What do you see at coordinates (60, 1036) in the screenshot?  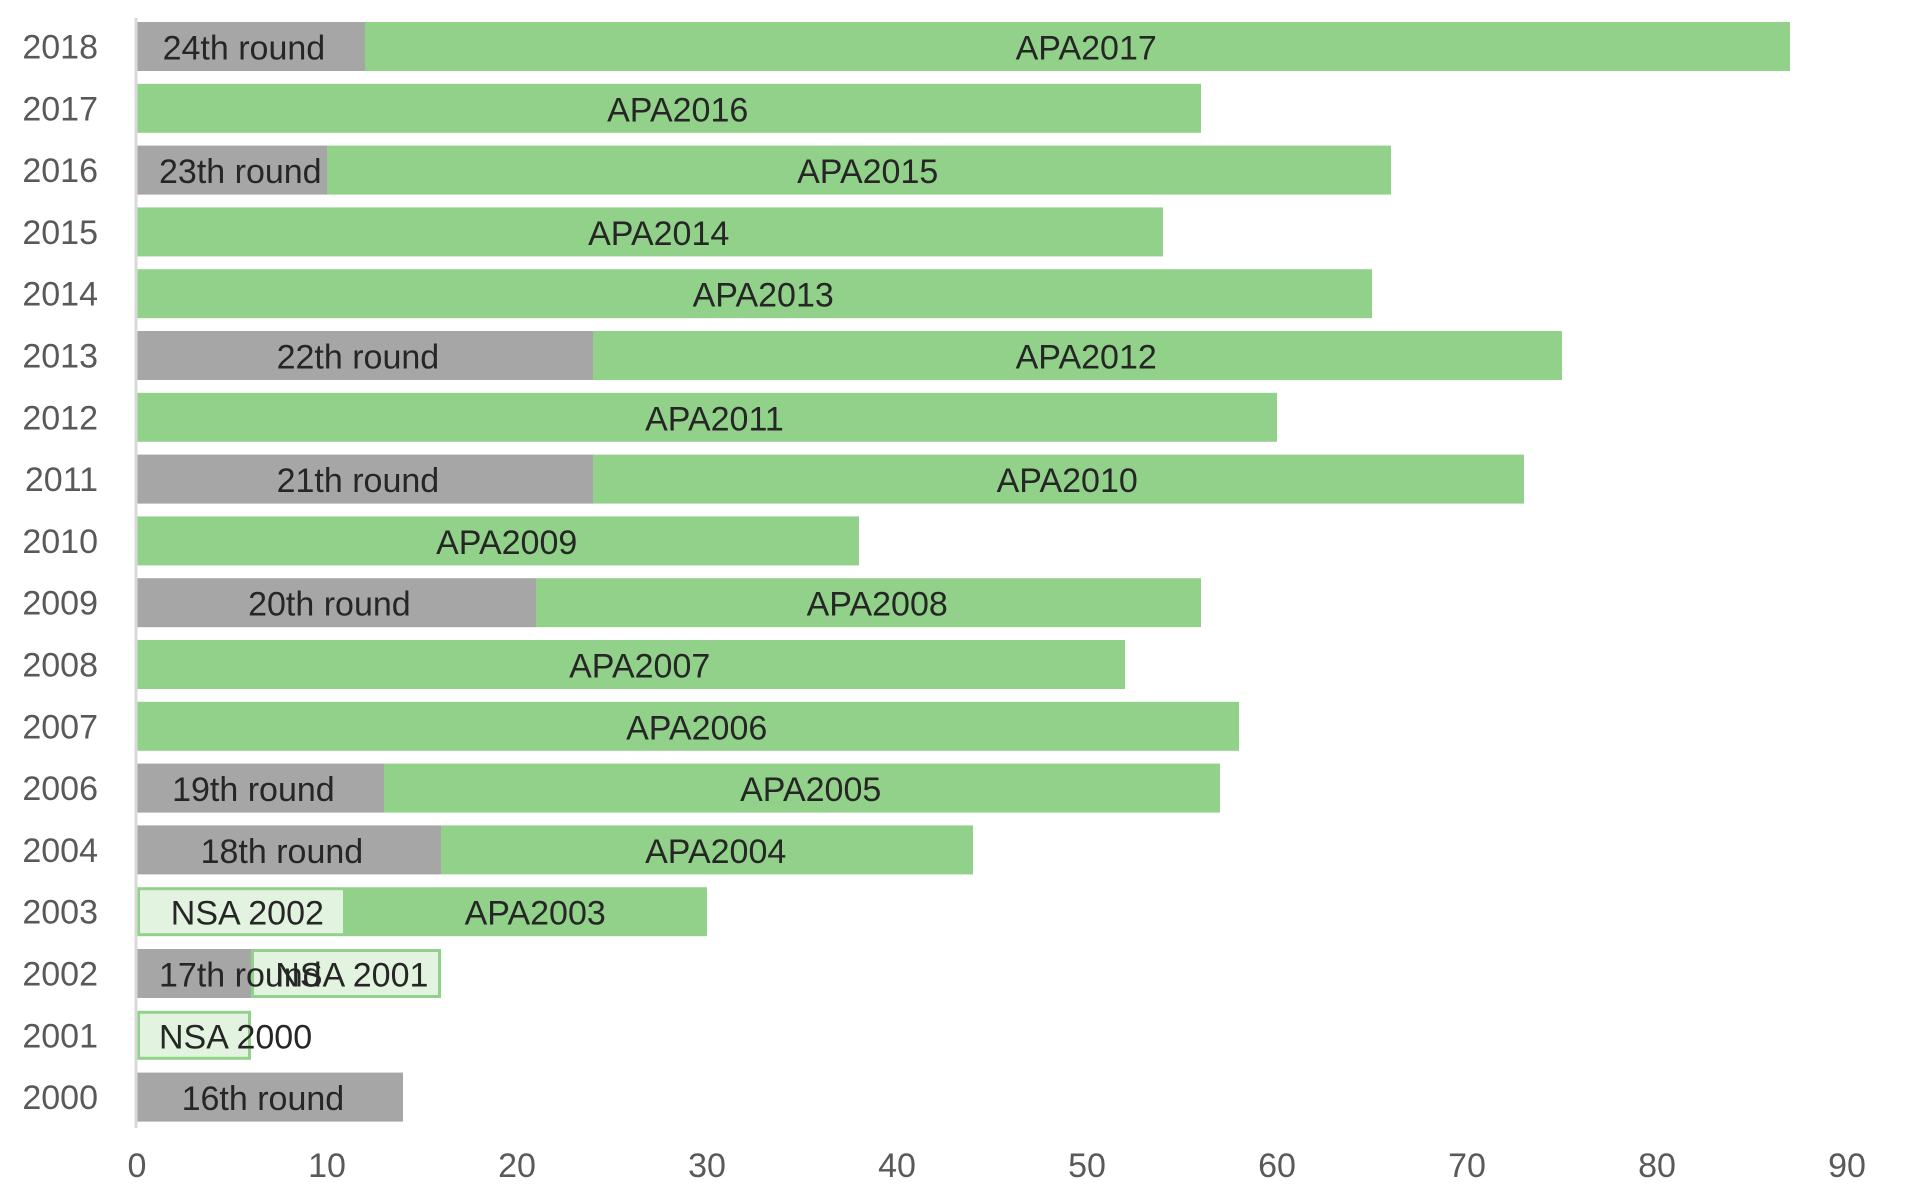 I see `y-tick-label: 2001` at bounding box center [60, 1036].